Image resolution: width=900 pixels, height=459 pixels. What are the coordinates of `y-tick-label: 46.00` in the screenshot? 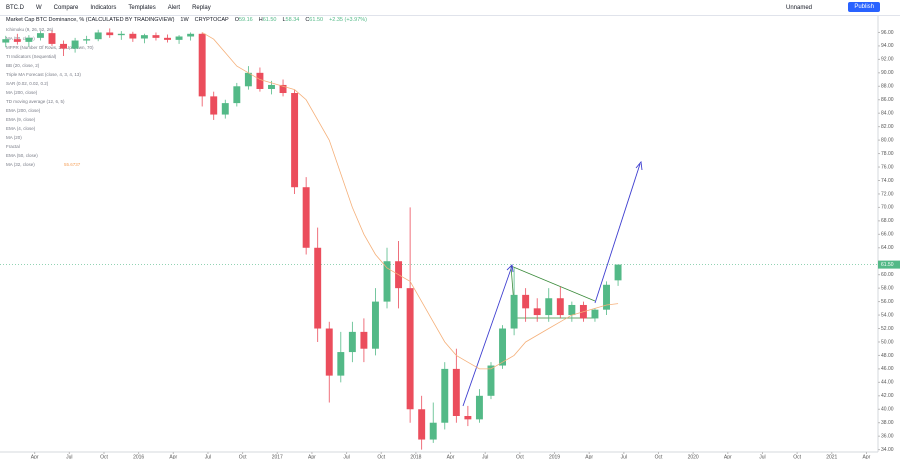 It's located at (887, 369).